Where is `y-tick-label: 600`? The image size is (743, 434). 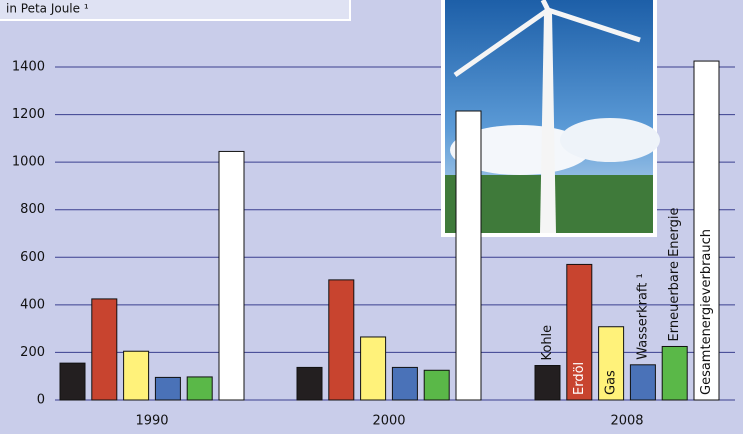
y-tick-label: 600 is located at coordinates (32, 257).